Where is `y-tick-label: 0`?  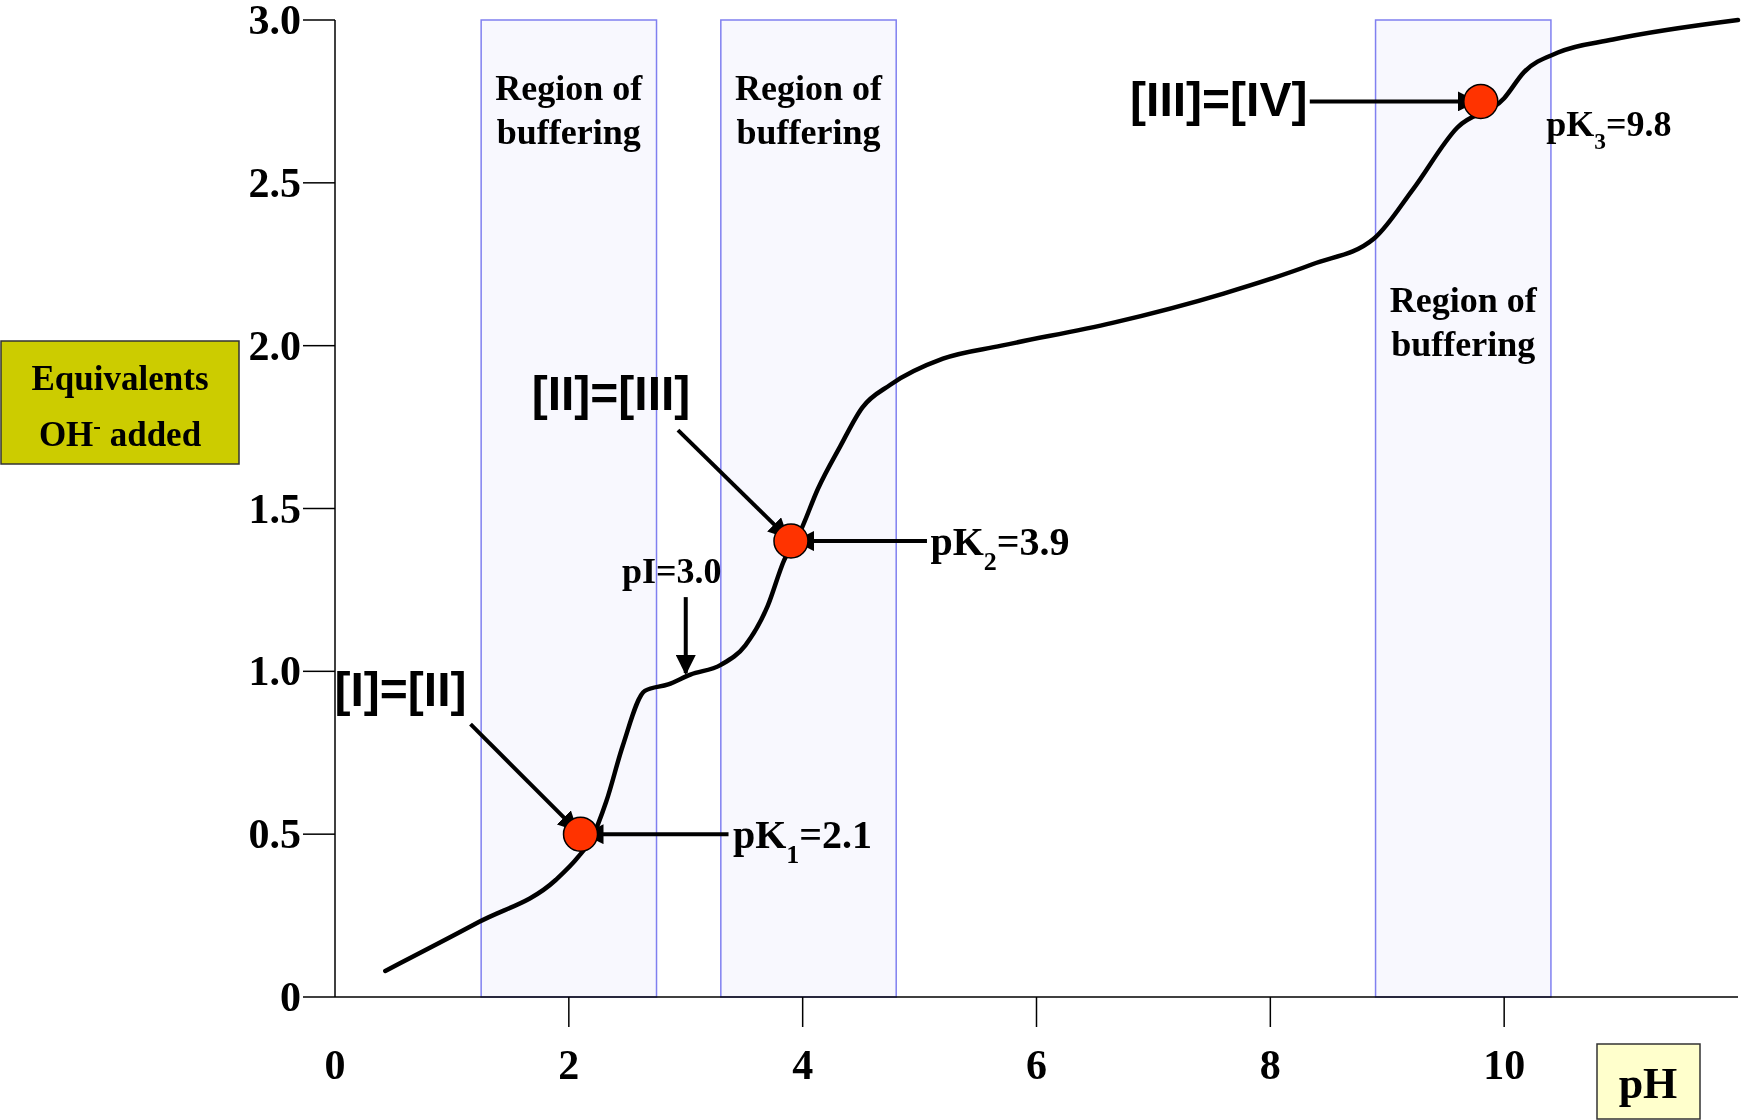 y-tick-label: 0 is located at coordinates (290, 997).